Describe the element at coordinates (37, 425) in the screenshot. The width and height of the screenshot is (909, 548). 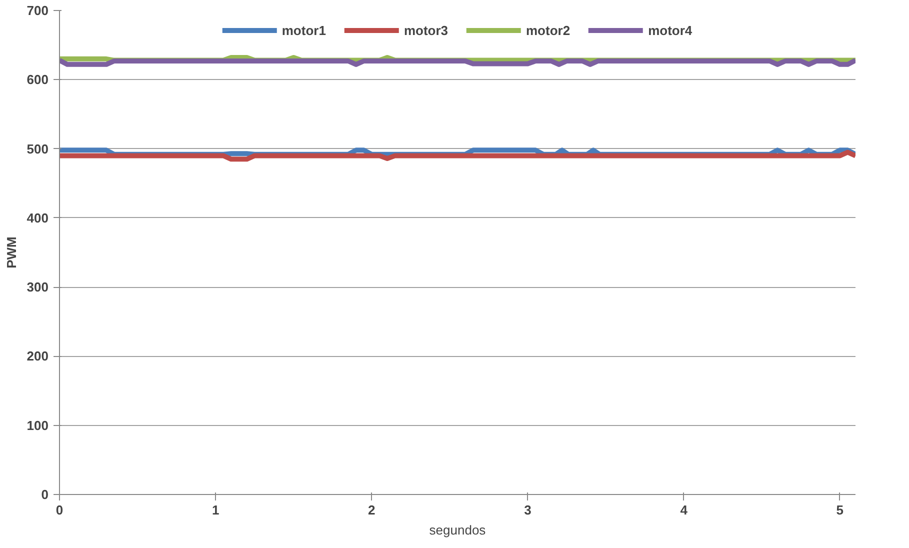
I see `y-tick-label: 100` at that location.